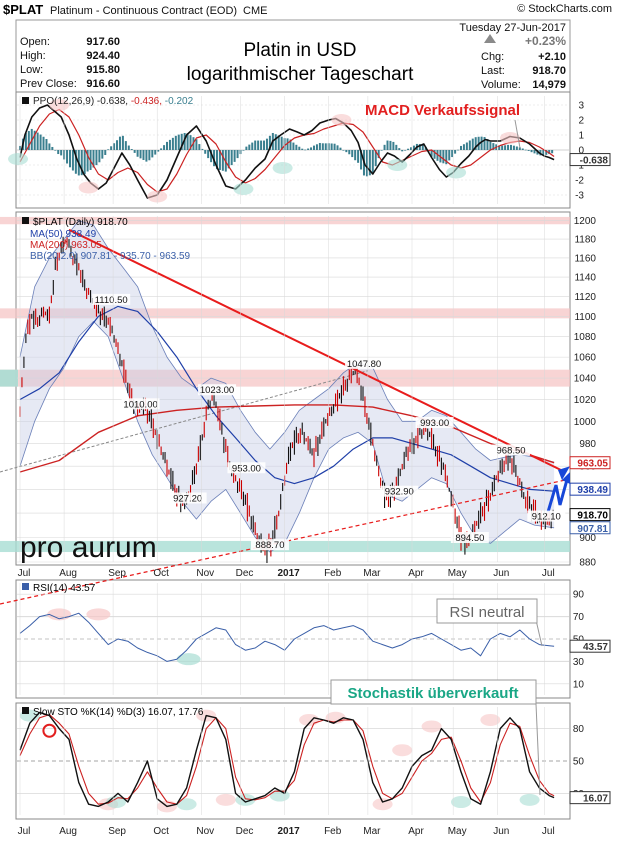 The height and width of the screenshot is (843, 620). Describe the element at coordinates (416, 573) in the screenshot. I see `x-axis-label-top: Apr` at that location.